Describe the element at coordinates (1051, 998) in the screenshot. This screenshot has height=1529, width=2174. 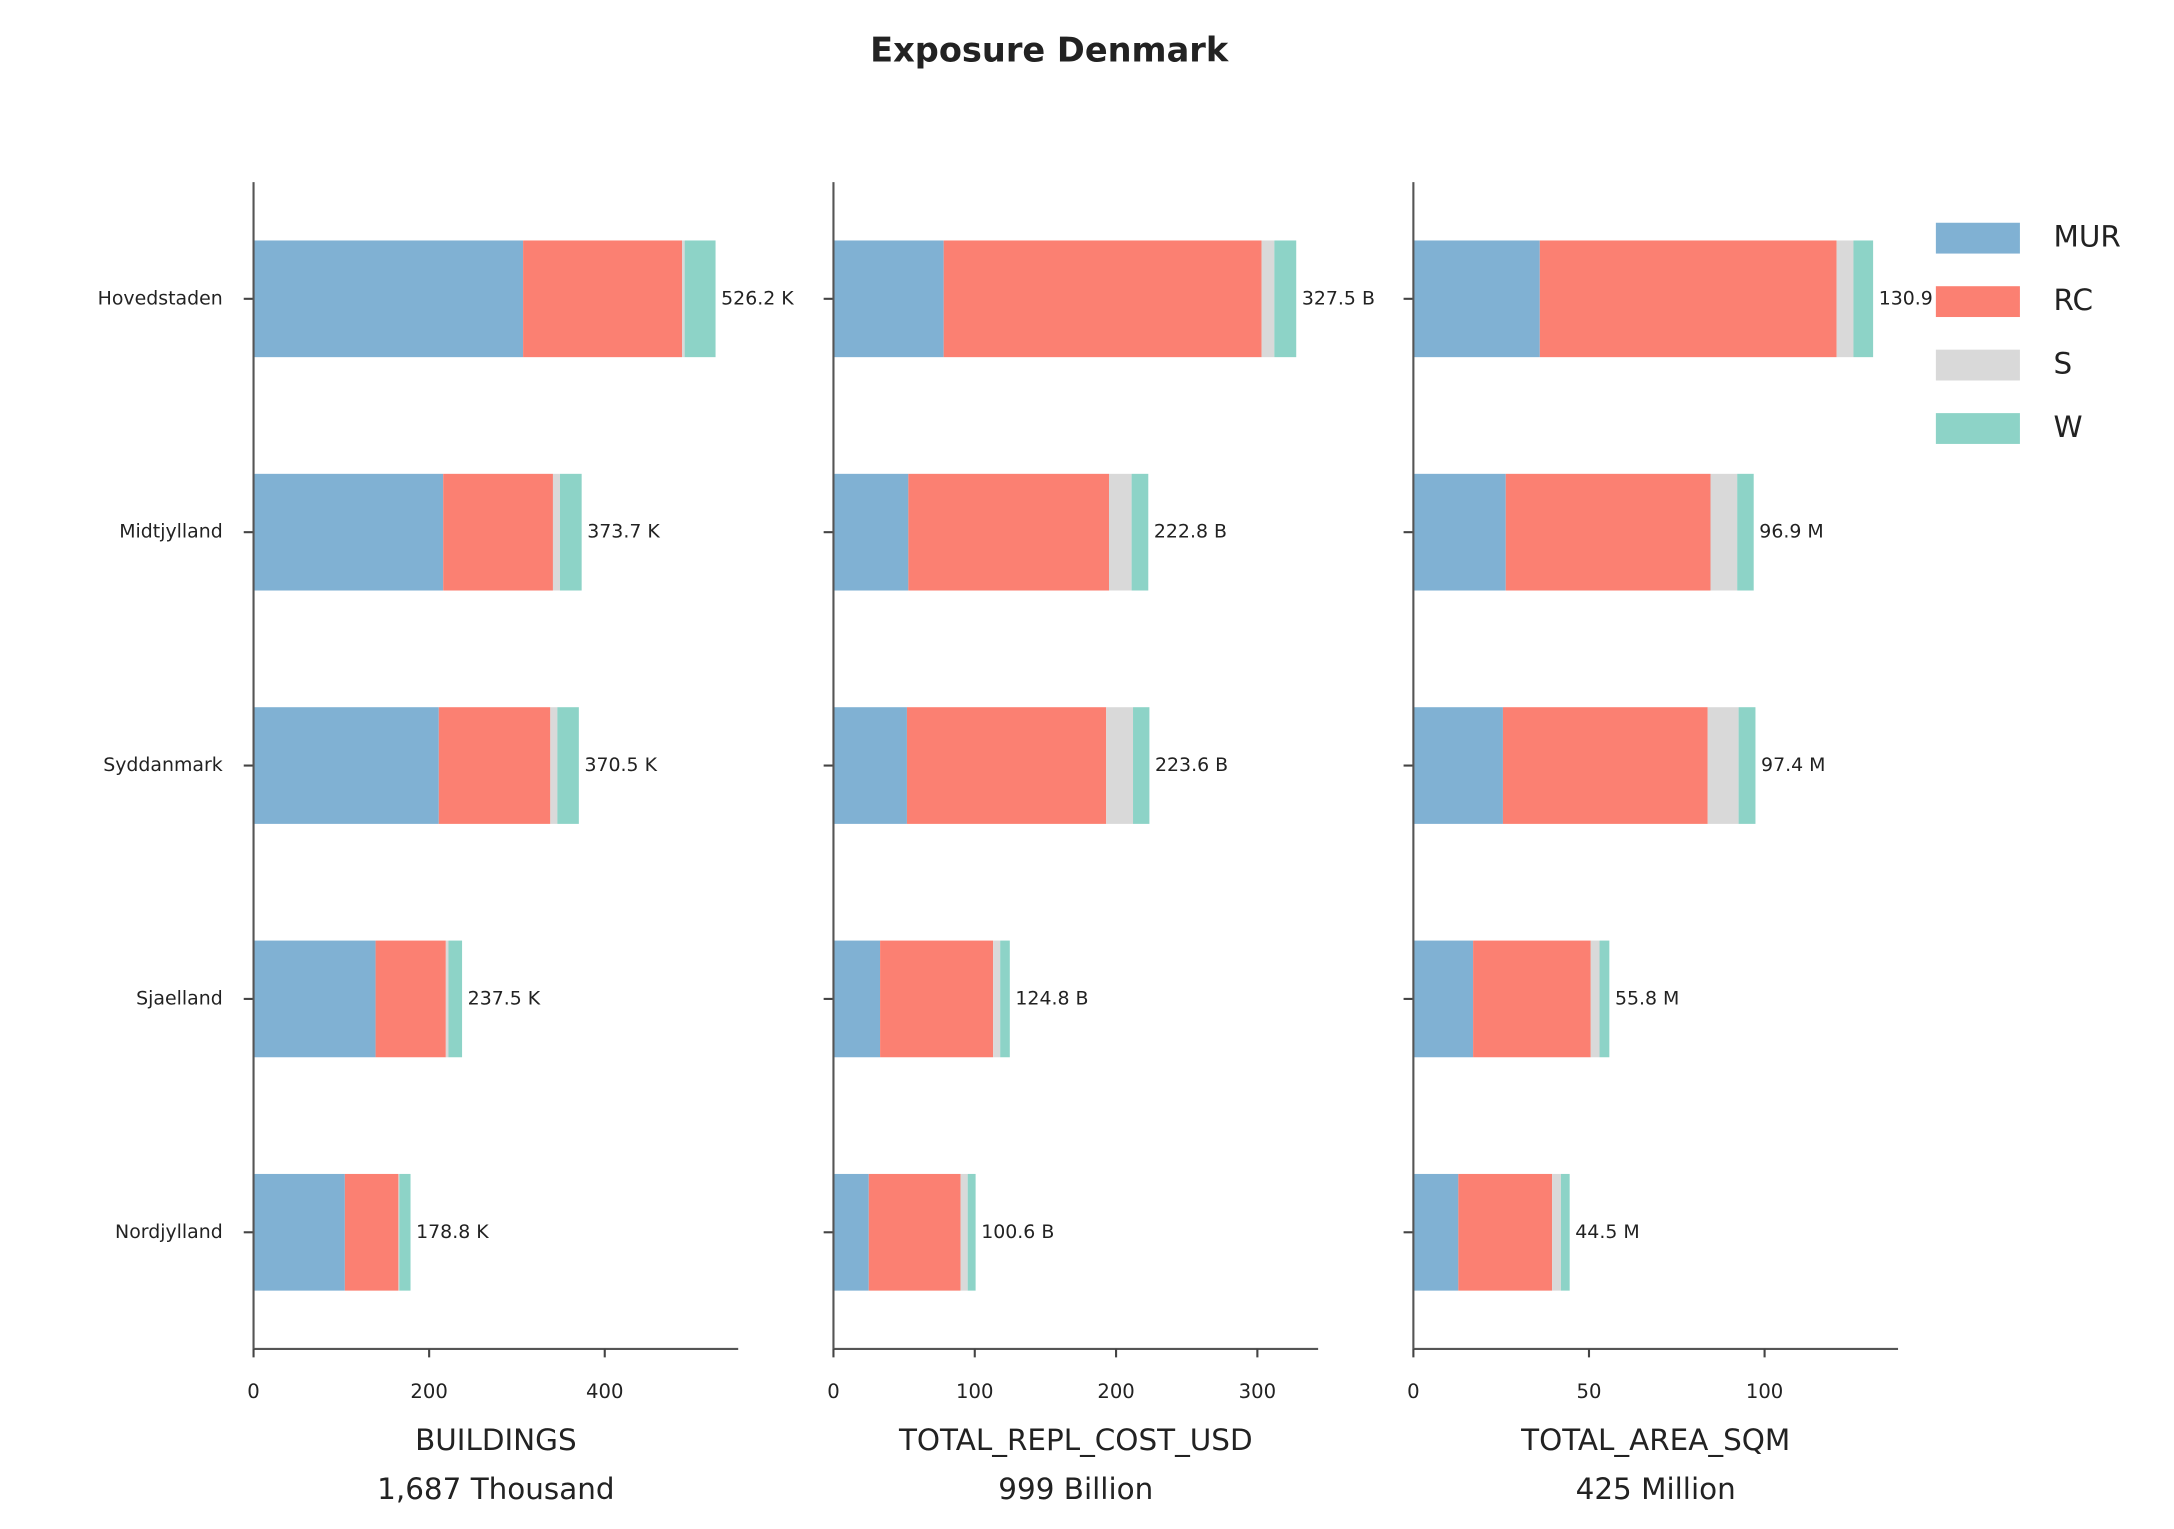
I see `value-label: 124.8 B` at that location.